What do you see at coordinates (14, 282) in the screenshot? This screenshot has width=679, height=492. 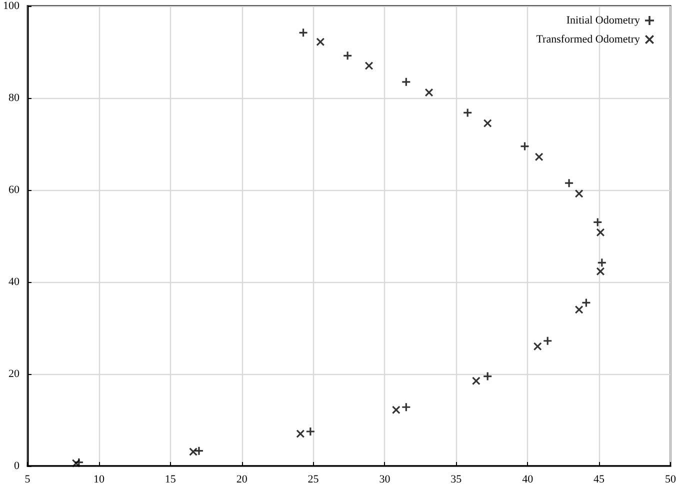 I see `y-tick-label: 40` at bounding box center [14, 282].